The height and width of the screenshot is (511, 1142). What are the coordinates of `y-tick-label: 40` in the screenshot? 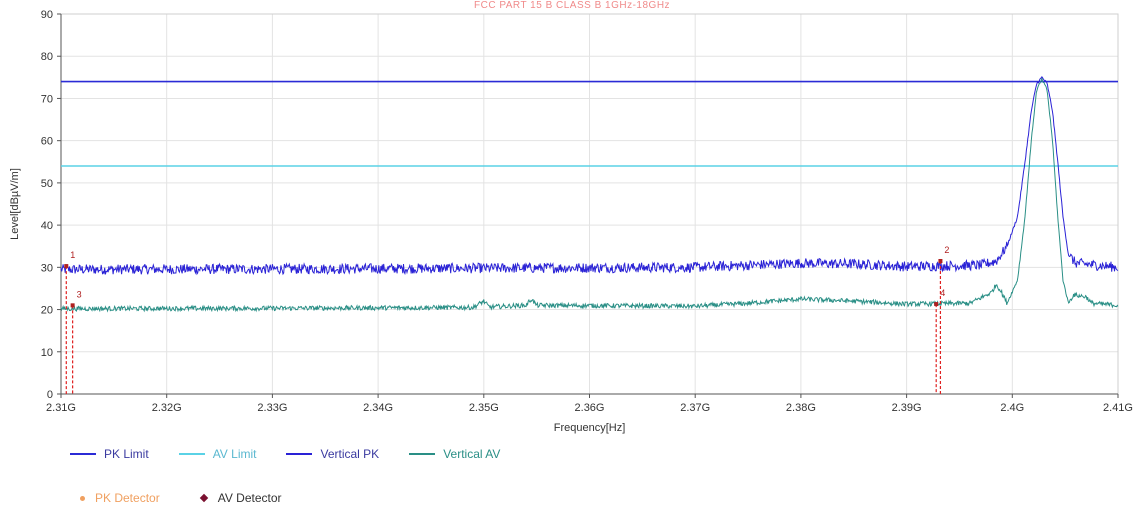 It's located at (47, 226).